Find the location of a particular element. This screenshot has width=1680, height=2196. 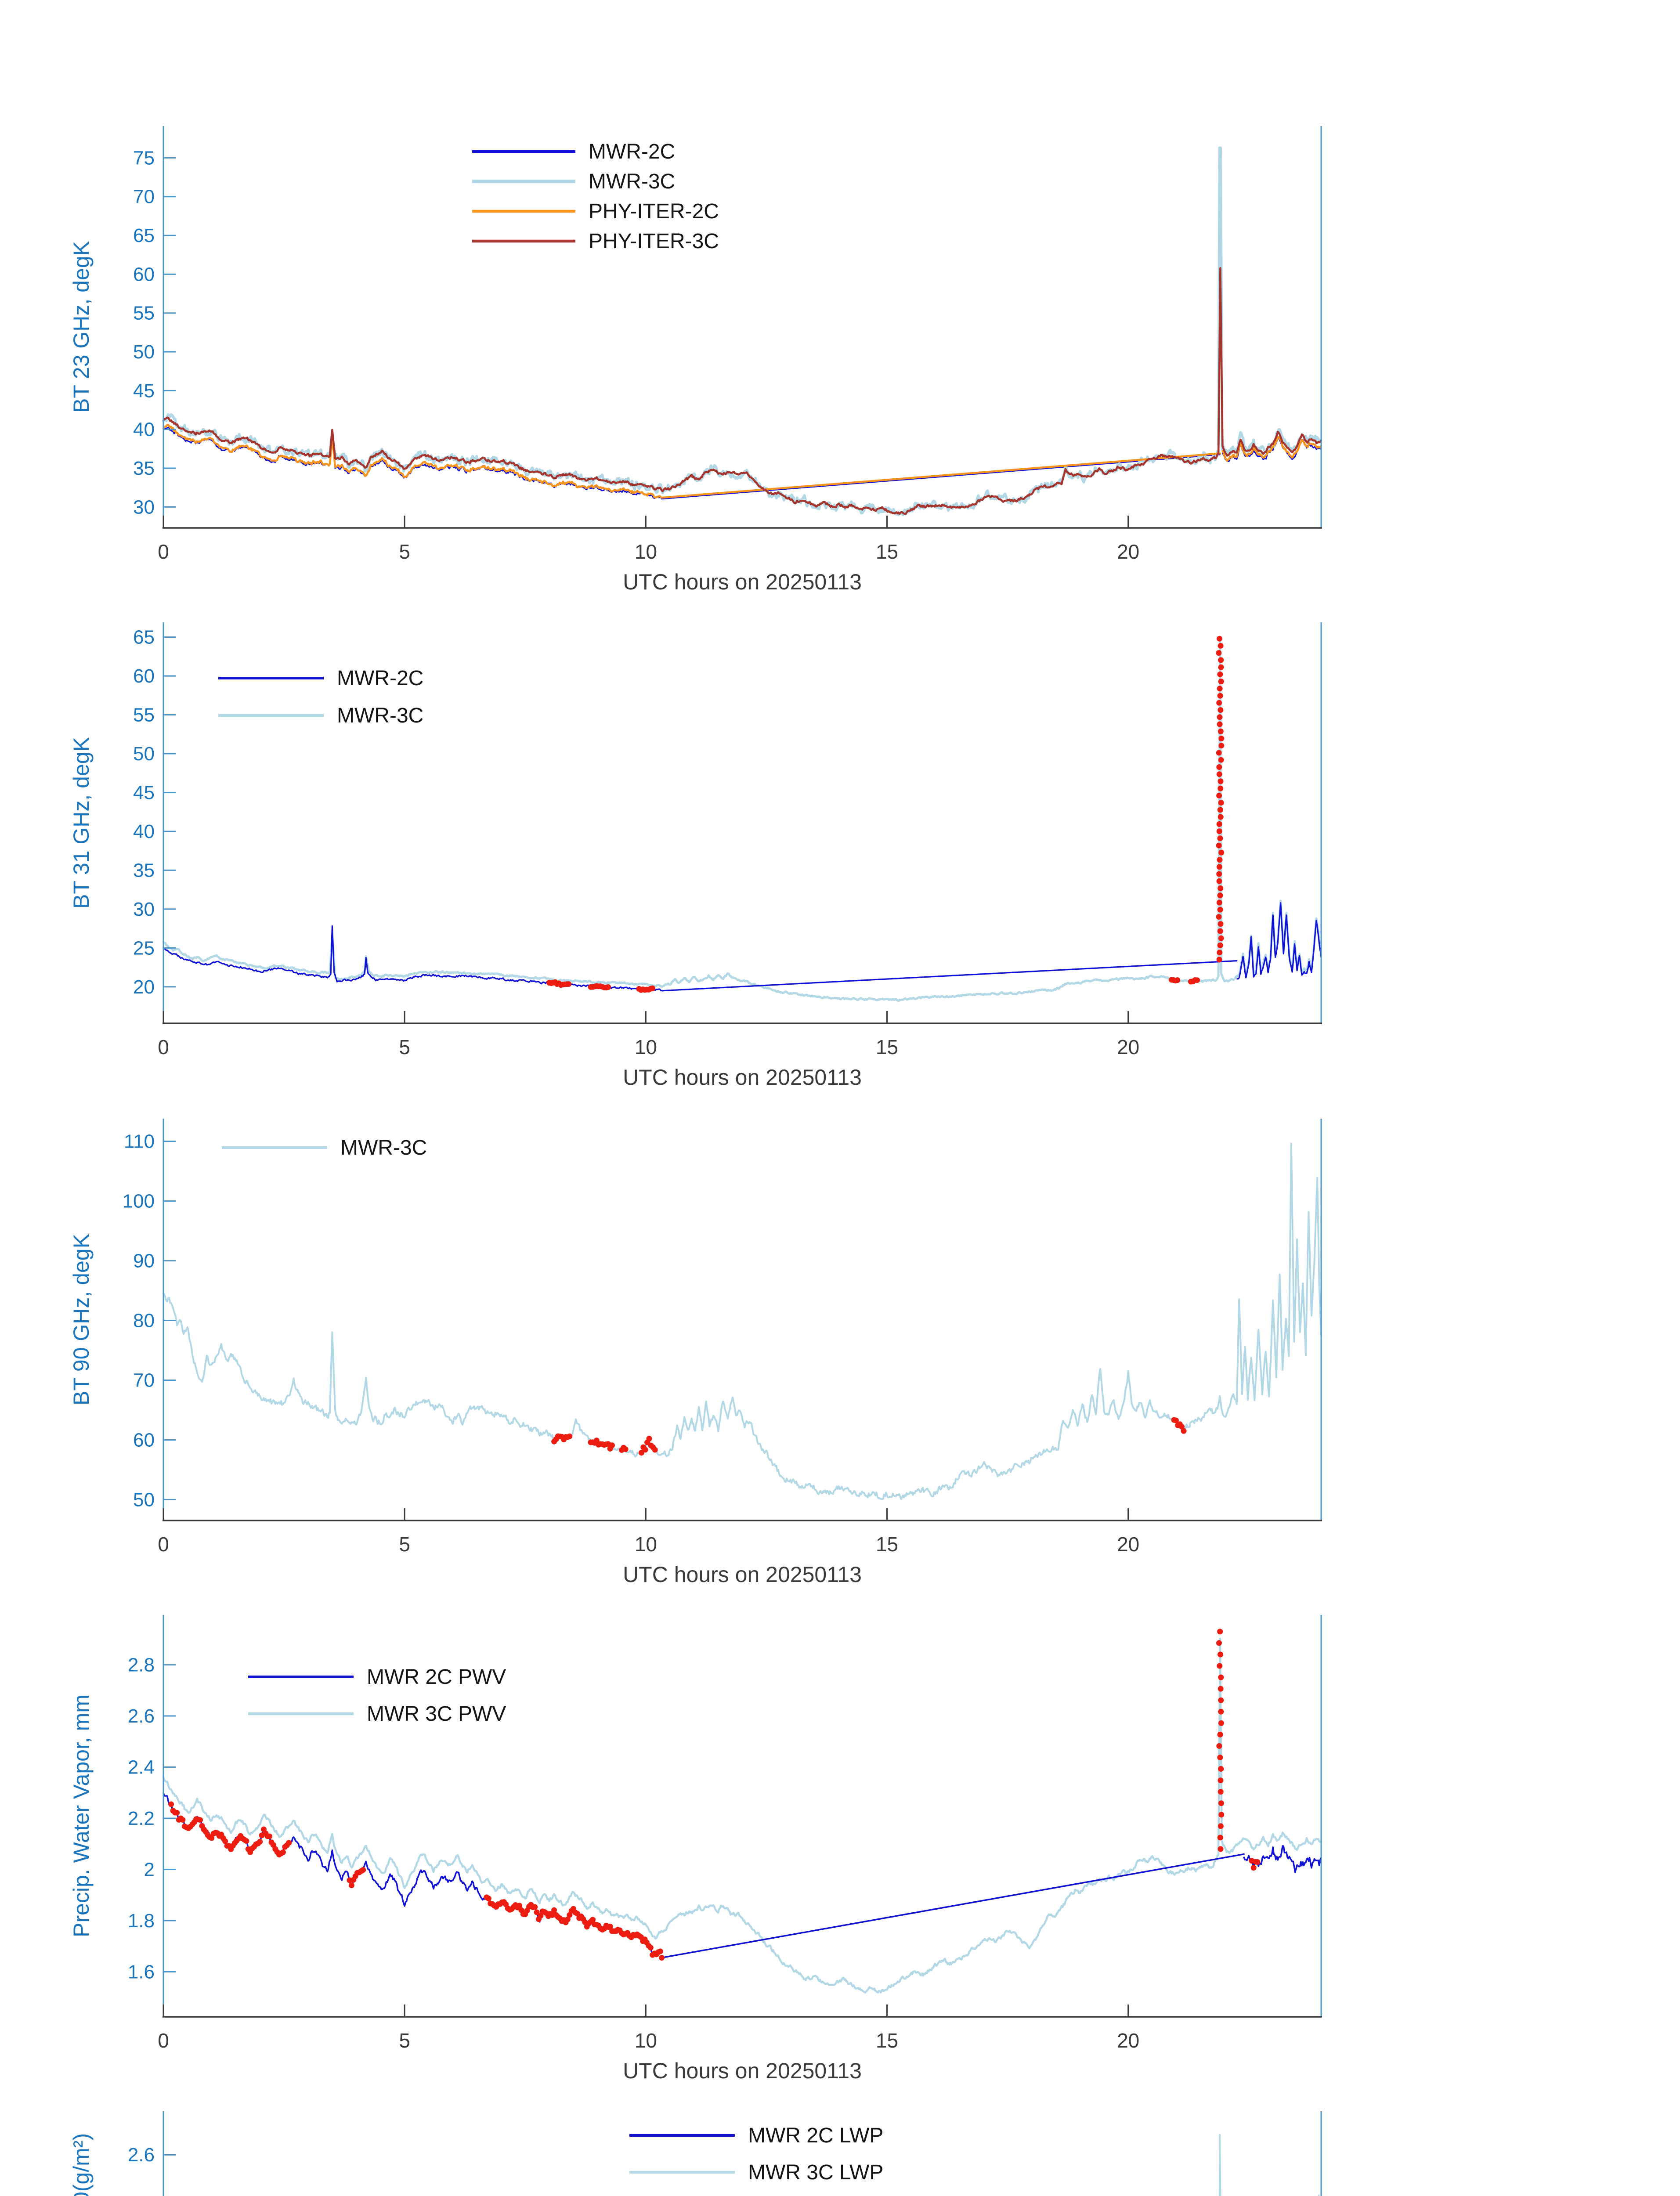

series-mwr-3c-pwv is located at coordinates (742, 1815).